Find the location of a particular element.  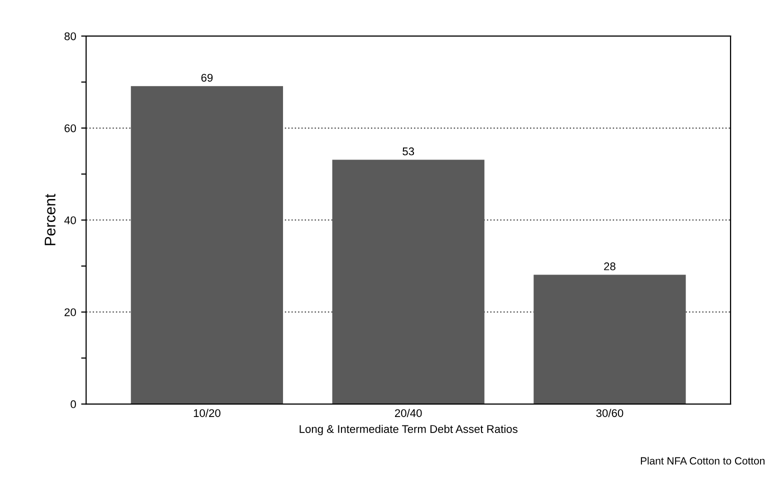

y-tick-label: 20 is located at coordinates (70, 312).